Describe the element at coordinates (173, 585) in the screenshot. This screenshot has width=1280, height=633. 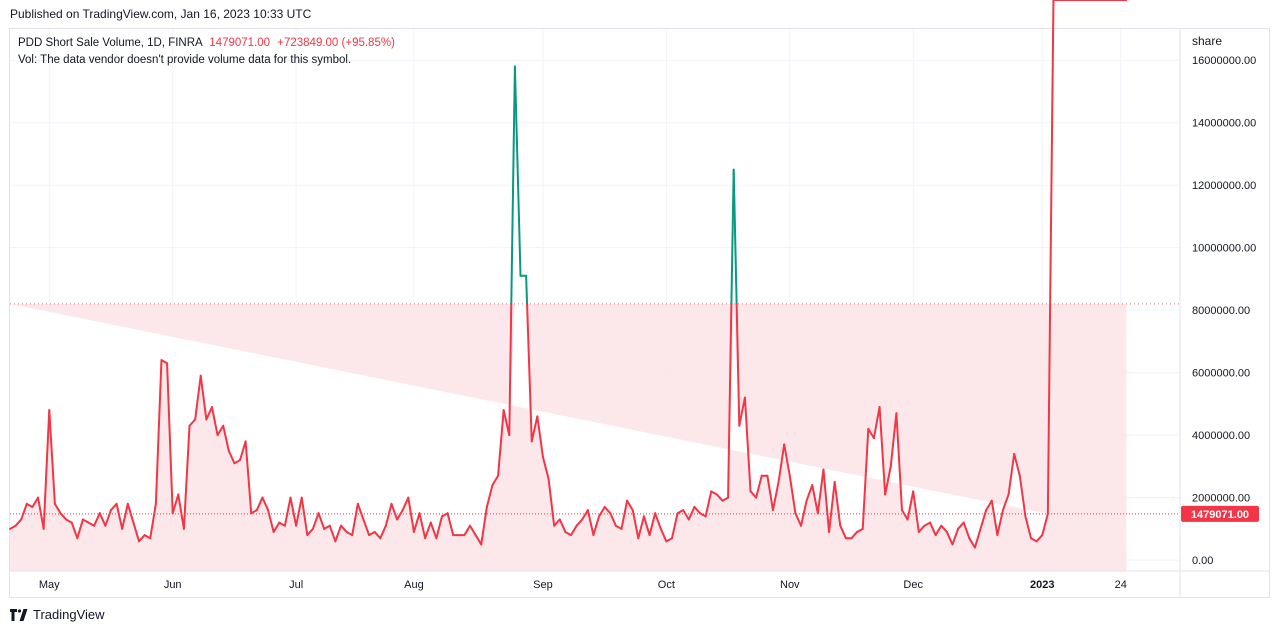
I see `x-tick-label: Jun` at that location.